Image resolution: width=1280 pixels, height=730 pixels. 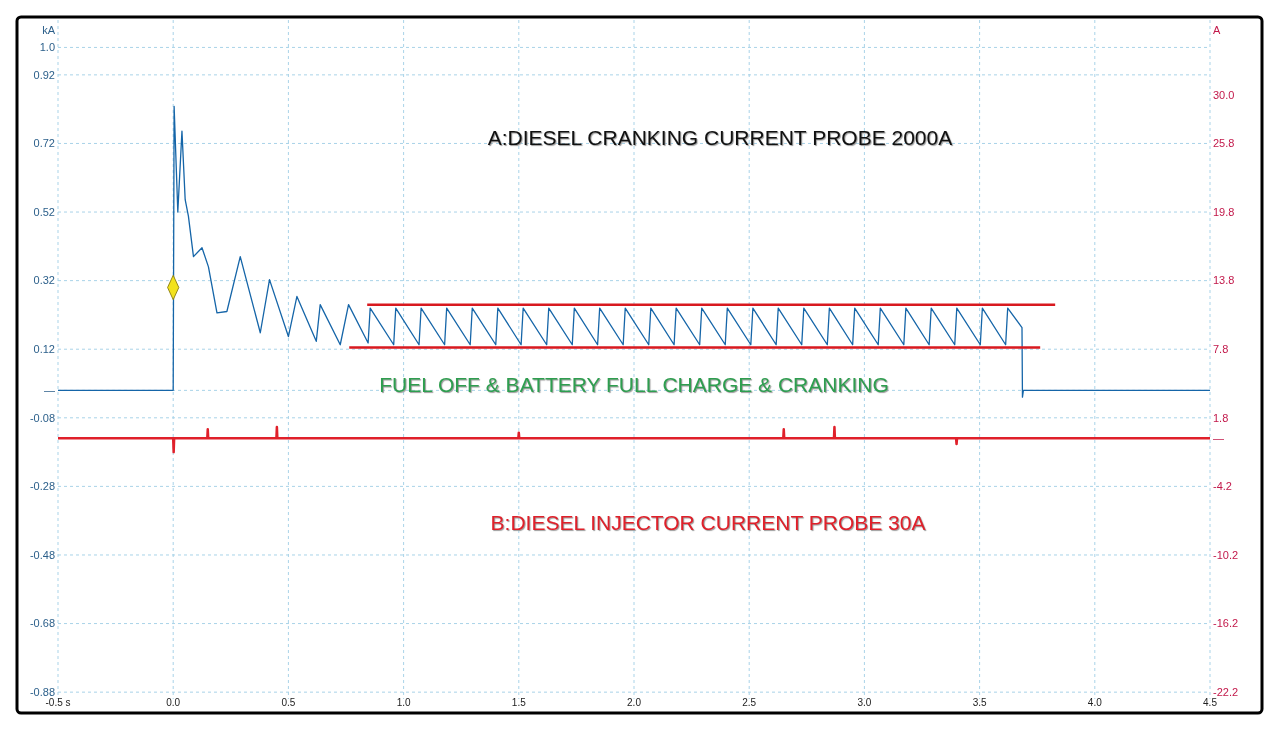 I want to click on y-tick-label: 0.32, so click(x=44, y=280).